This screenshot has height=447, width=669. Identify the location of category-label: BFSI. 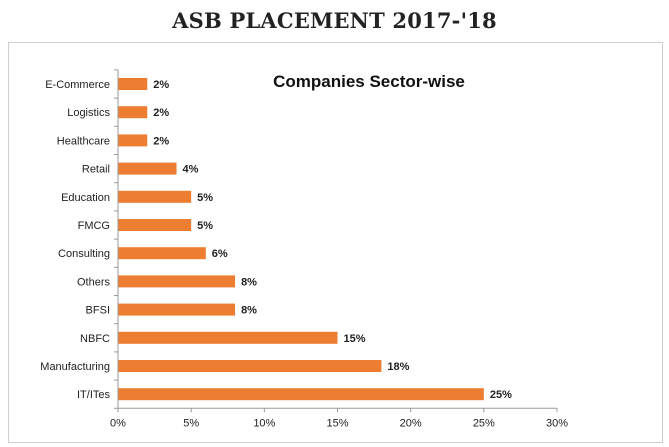
(98, 311).